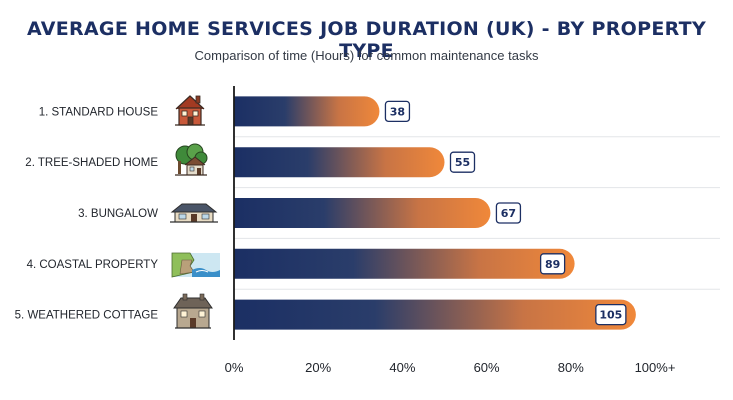 This screenshot has height=400, width=733. I want to click on x-tick-label: 100%+, so click(655, 367).